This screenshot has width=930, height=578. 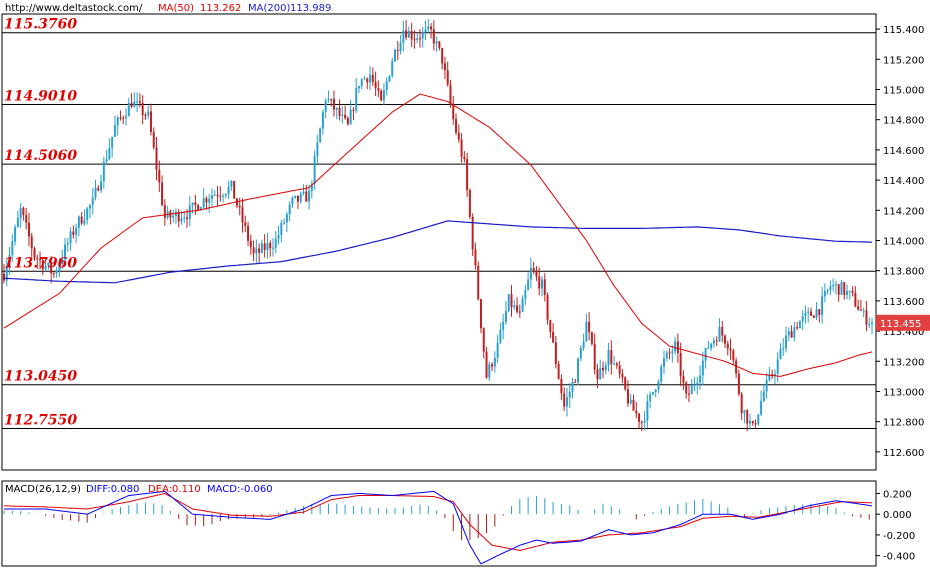 What do you see at coordinates (903, 362) in the screenshot?
I see `price-tick-label: 113.200` at bounding box center [903, 362].